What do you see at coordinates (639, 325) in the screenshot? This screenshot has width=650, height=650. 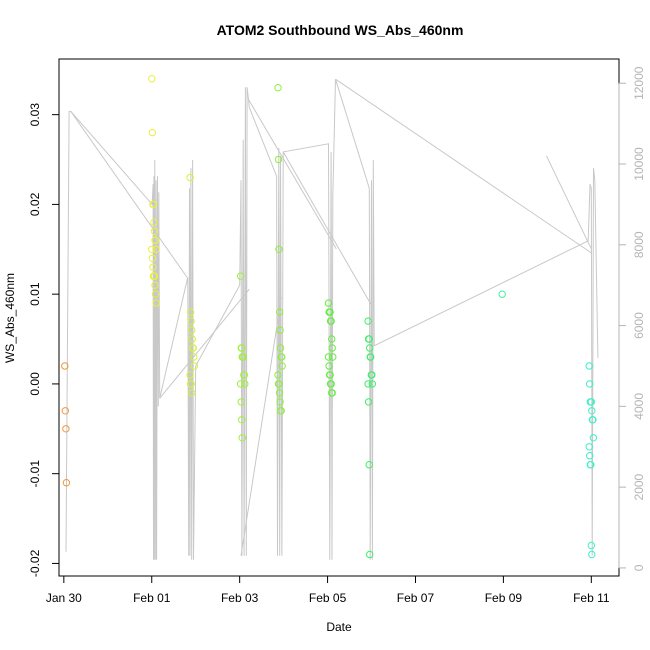 I see `y2-tick-label-3: 6000` at bounding box center [639, 325].